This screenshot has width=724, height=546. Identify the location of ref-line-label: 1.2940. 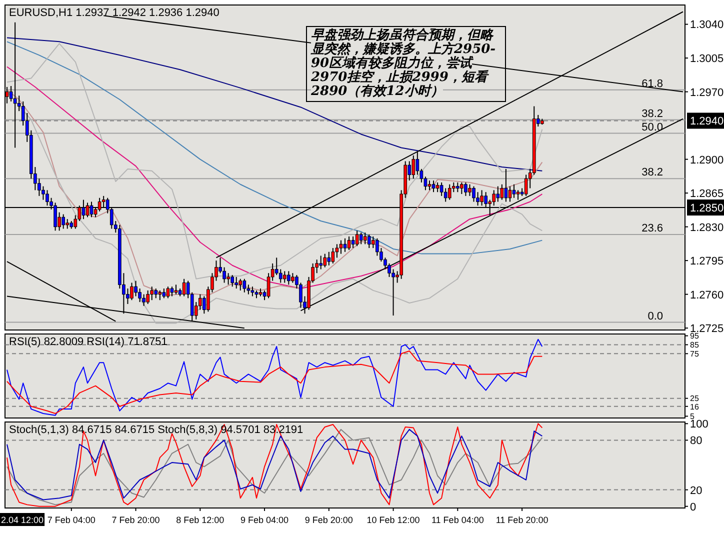
(707, 122).